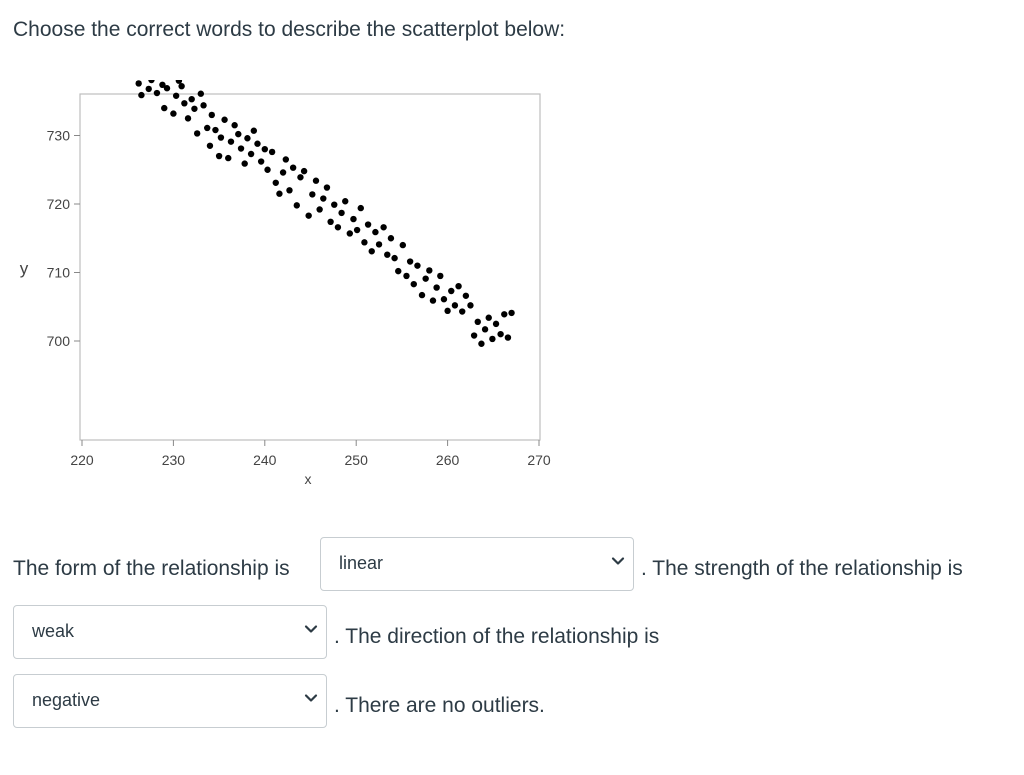  What do you see at coordinates (82, 460) in the screenshot?
I see `x-tick-label: 220` at bounding box center [82, 460].